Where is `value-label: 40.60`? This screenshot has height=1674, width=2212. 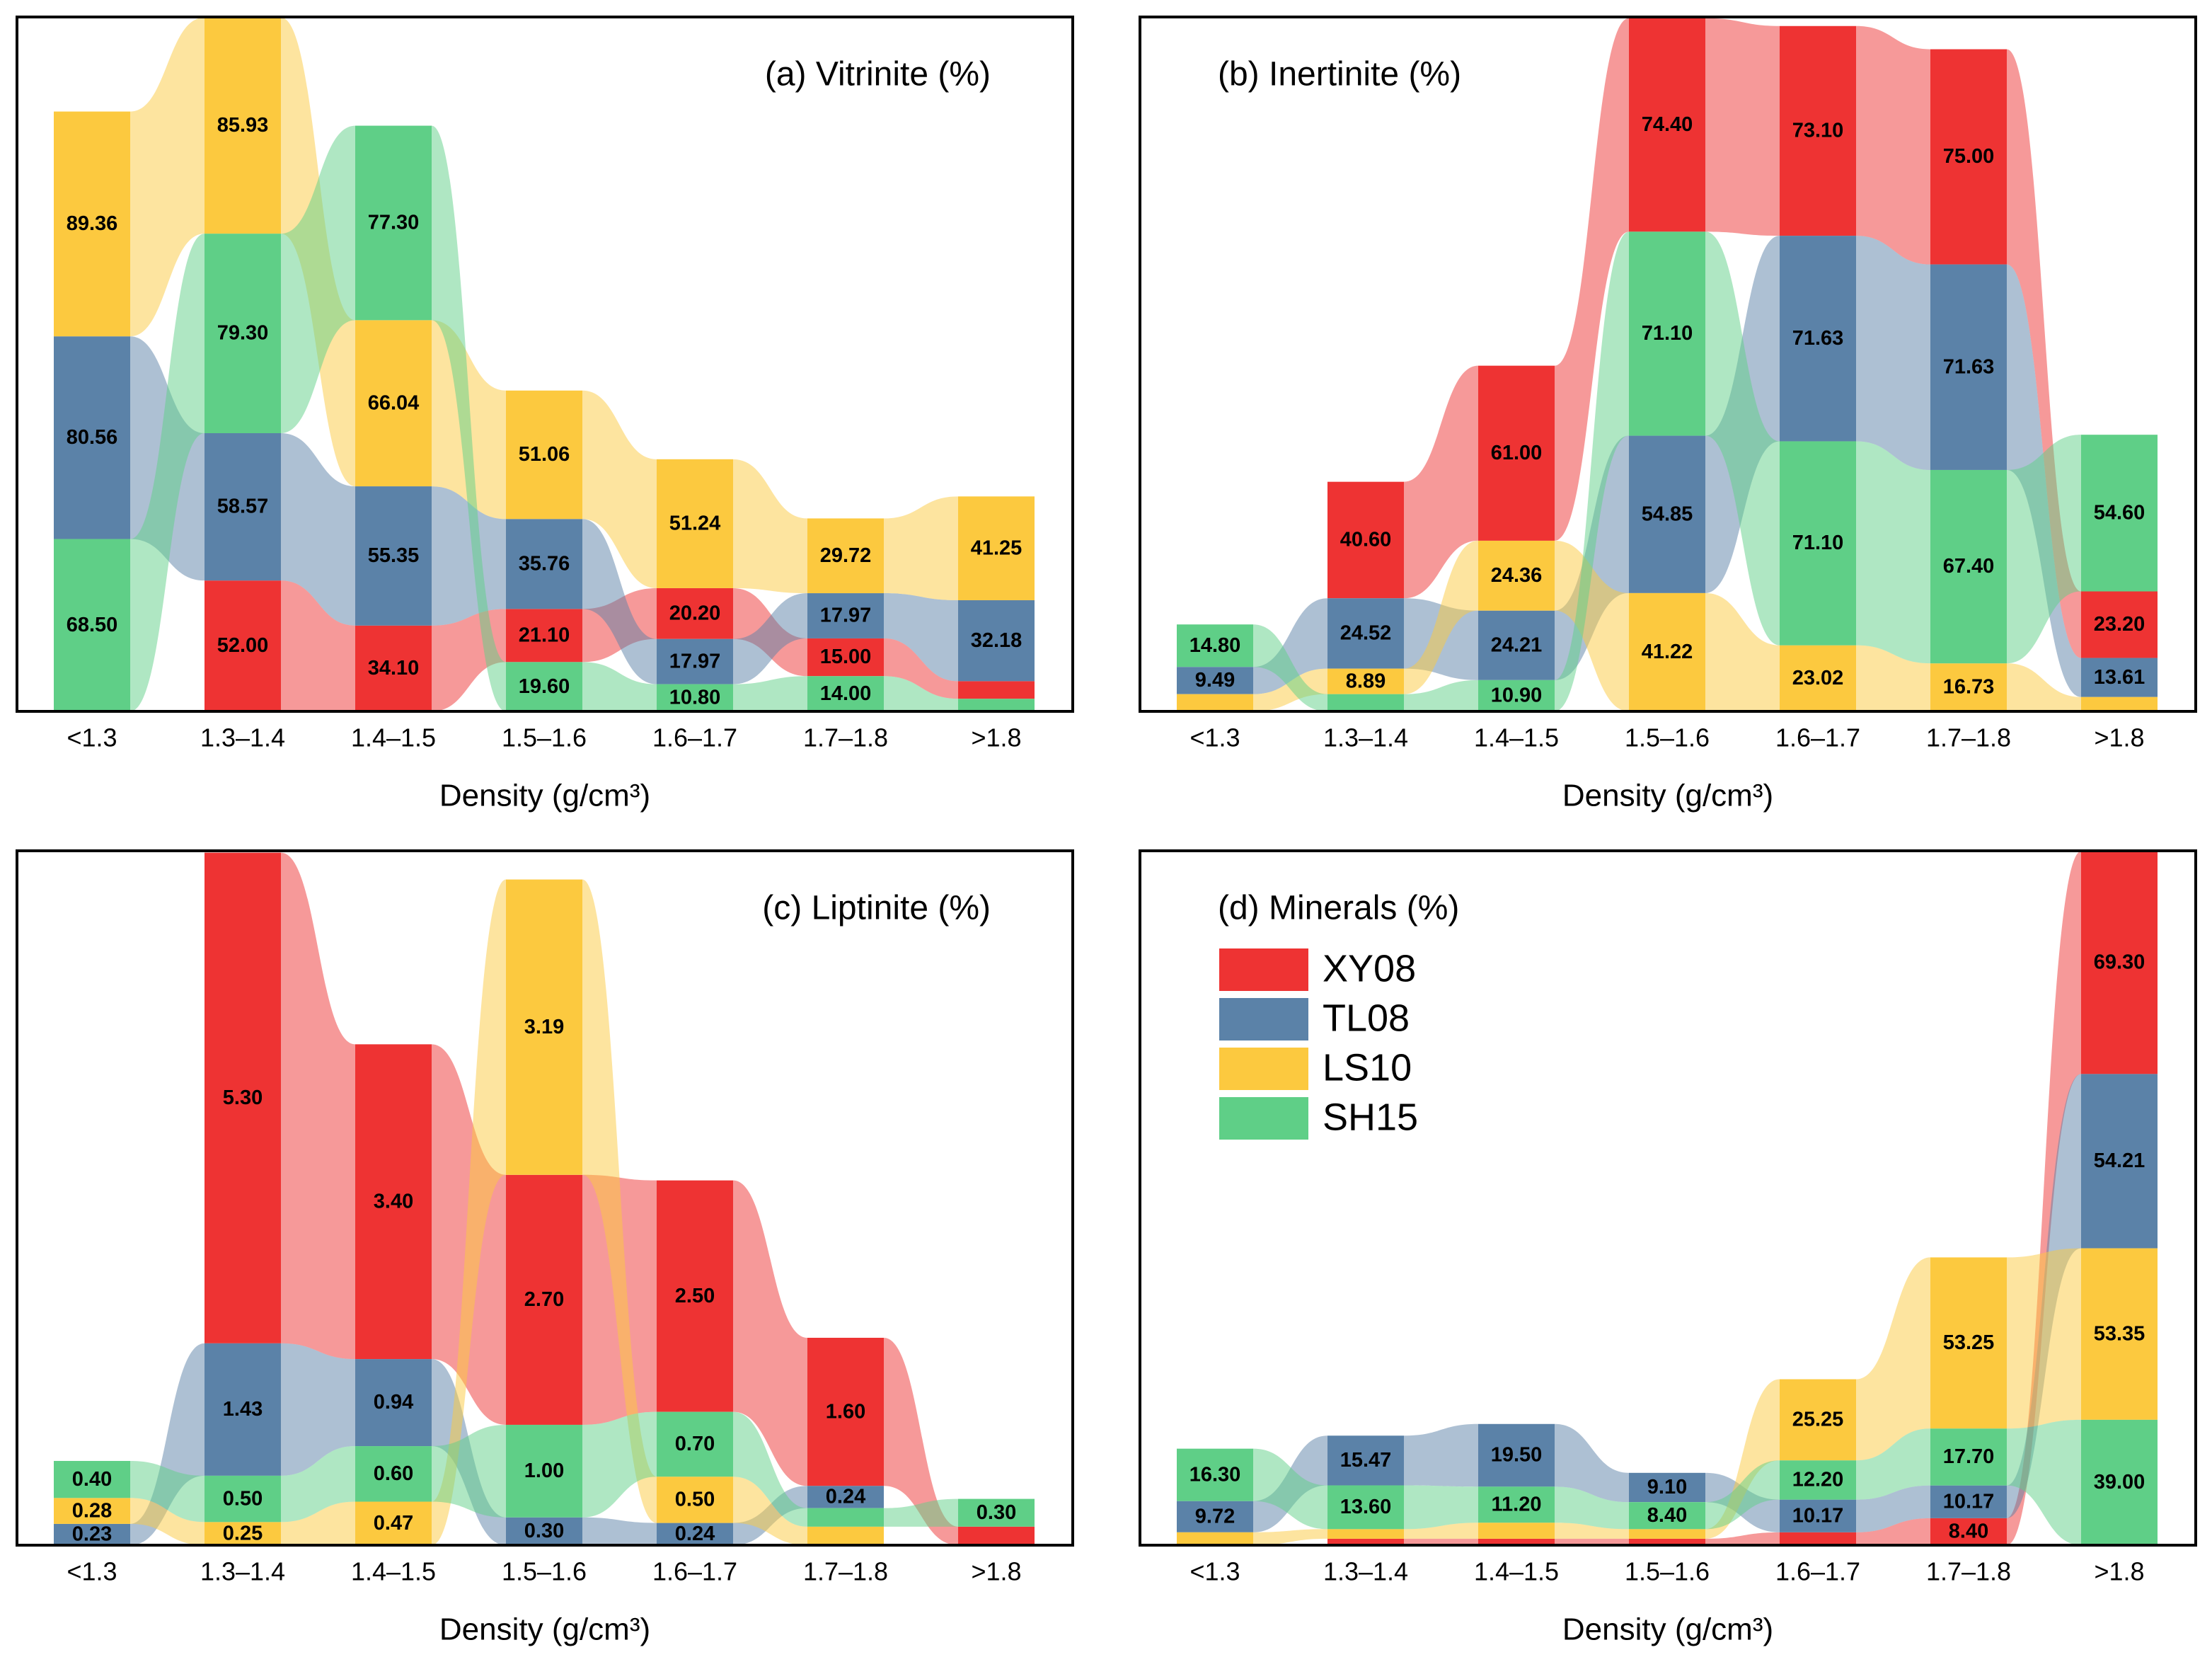
value-label: 40.60 is located at coordinates (1366, 540).